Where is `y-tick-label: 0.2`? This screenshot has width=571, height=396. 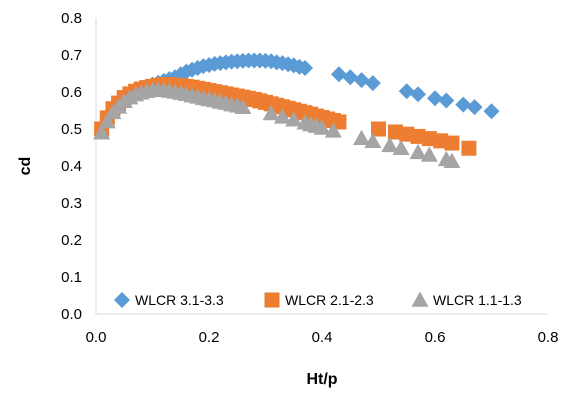
y-tick-label: 0.2 is located at coordinates (71, 240).